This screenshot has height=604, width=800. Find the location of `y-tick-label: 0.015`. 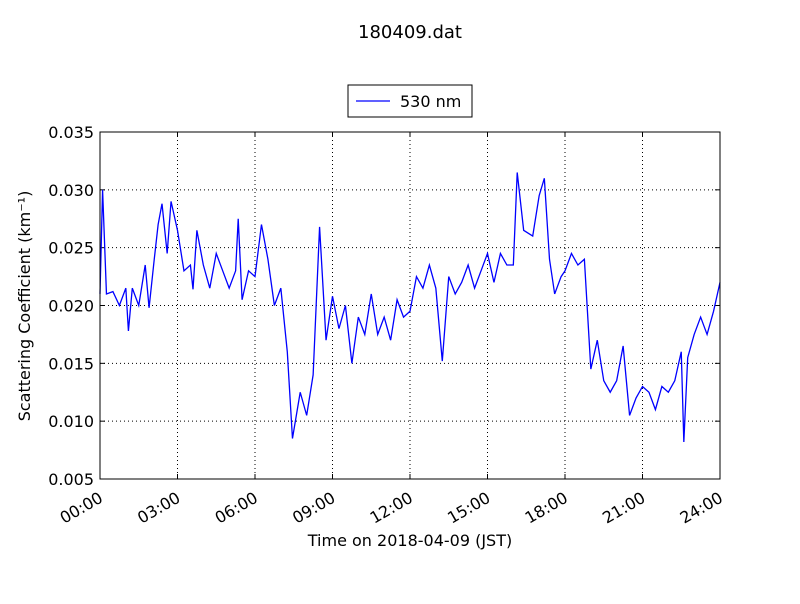

y-tick-label: 0.015 is located at coordinates (71, 363).